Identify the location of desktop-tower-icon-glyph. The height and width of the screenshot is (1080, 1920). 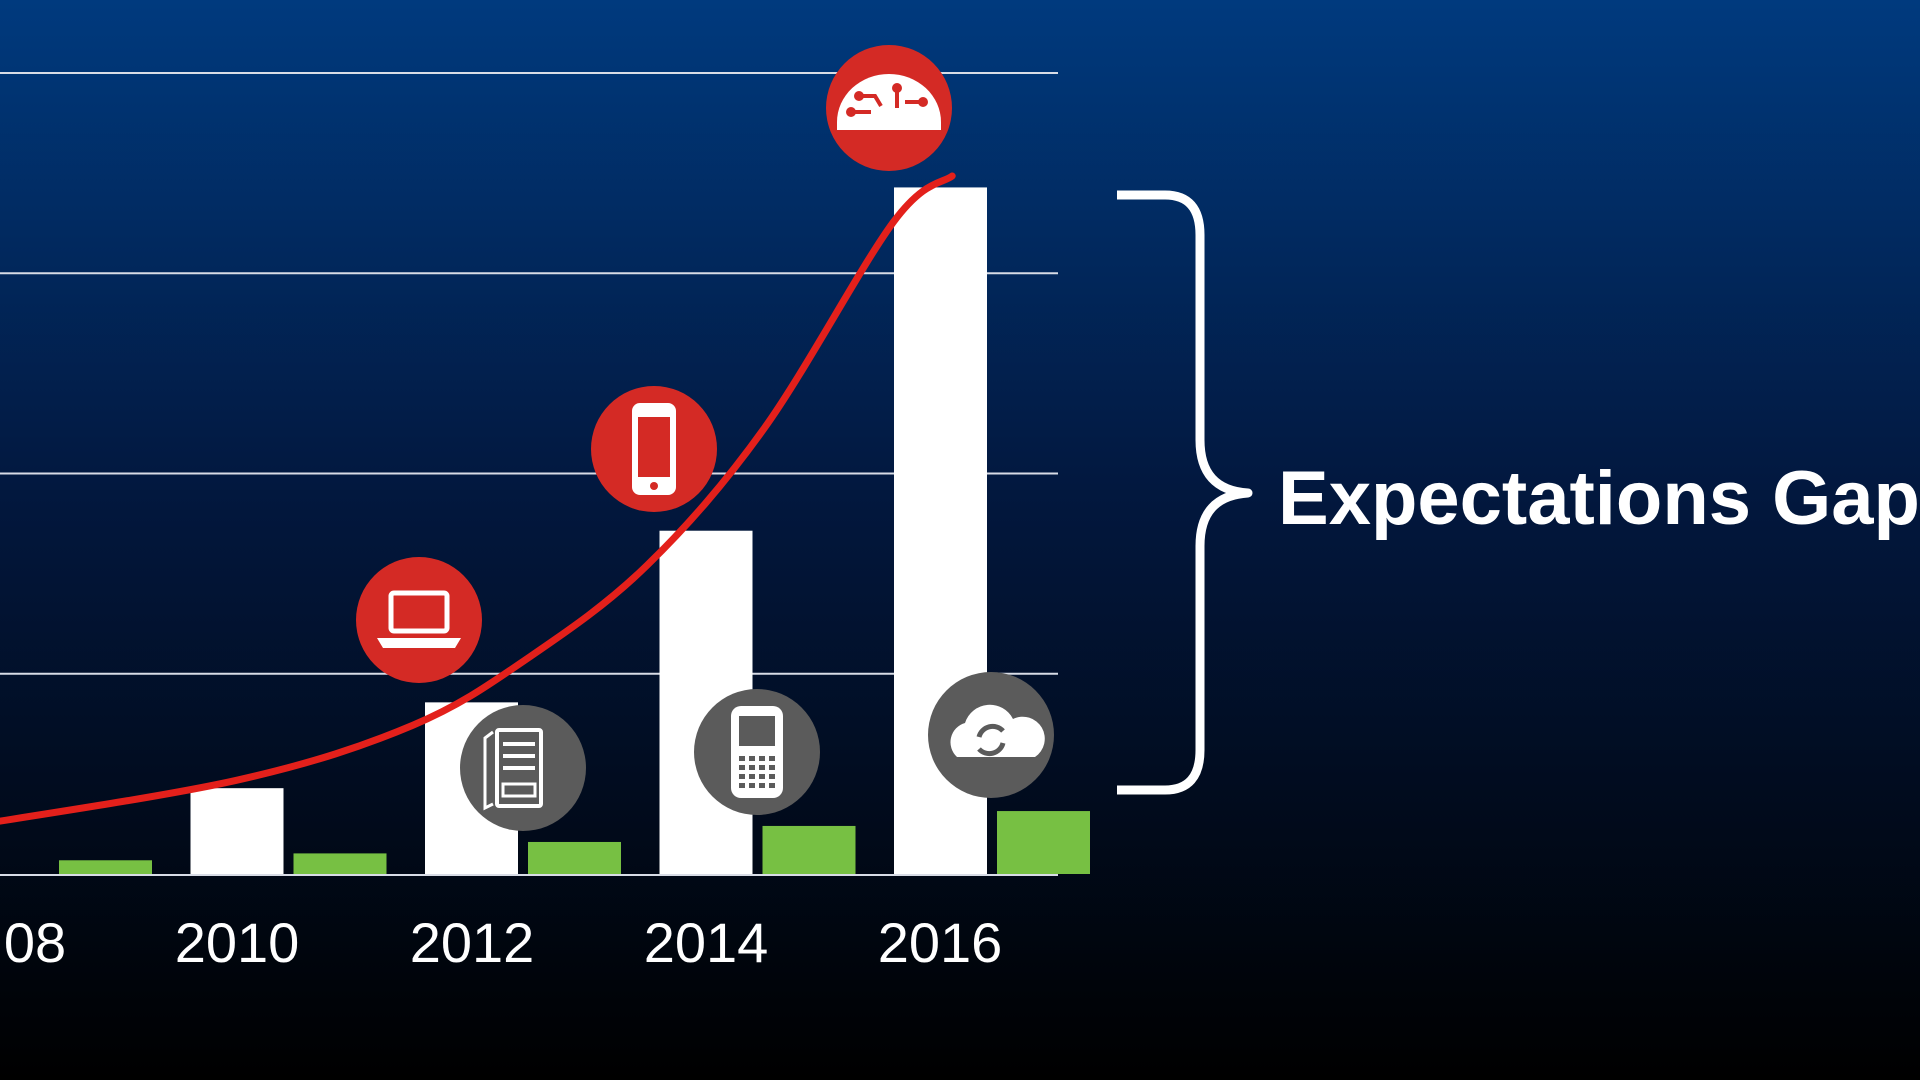
(513, 769).